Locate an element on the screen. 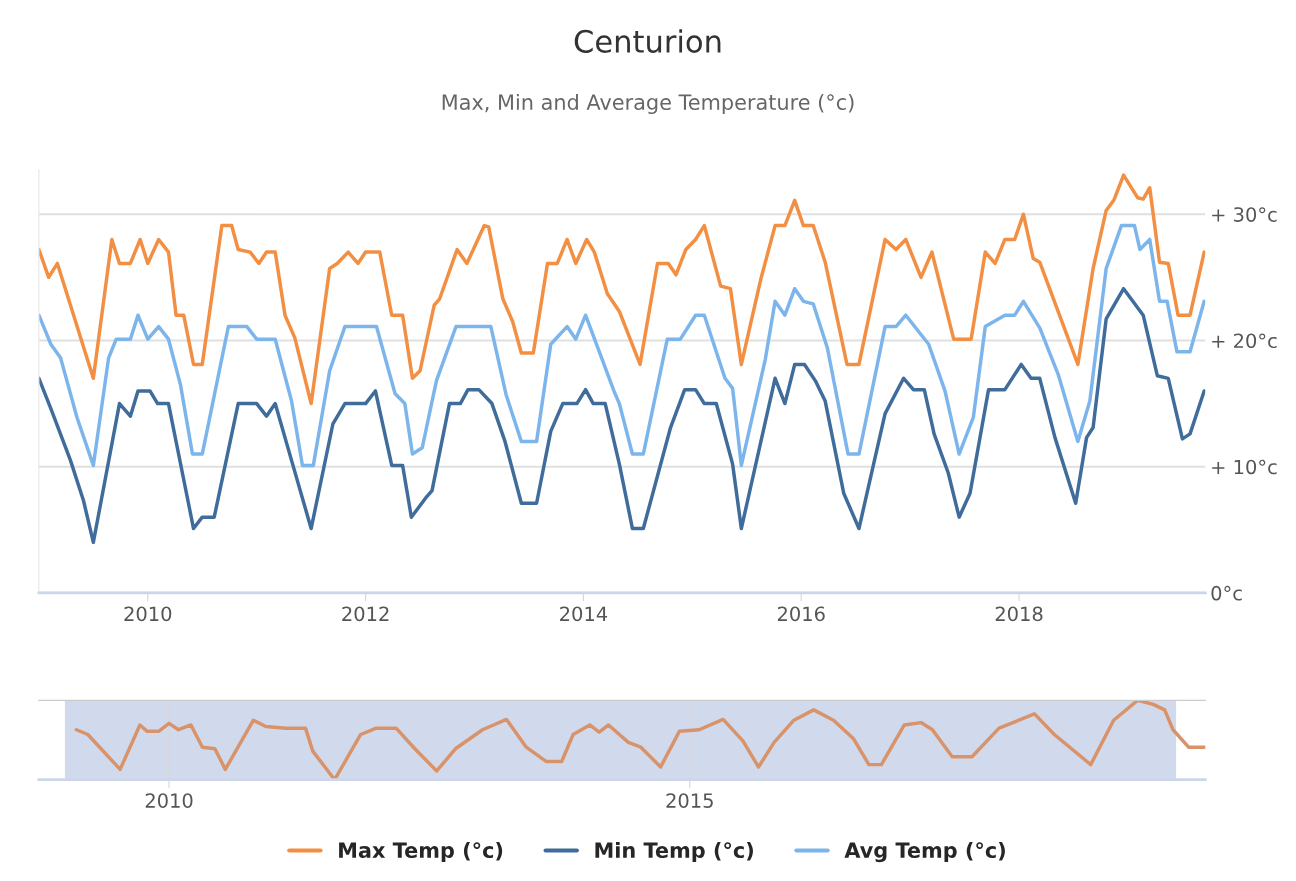  x-tick-label: 2014 is located at coordinates (584, 614).